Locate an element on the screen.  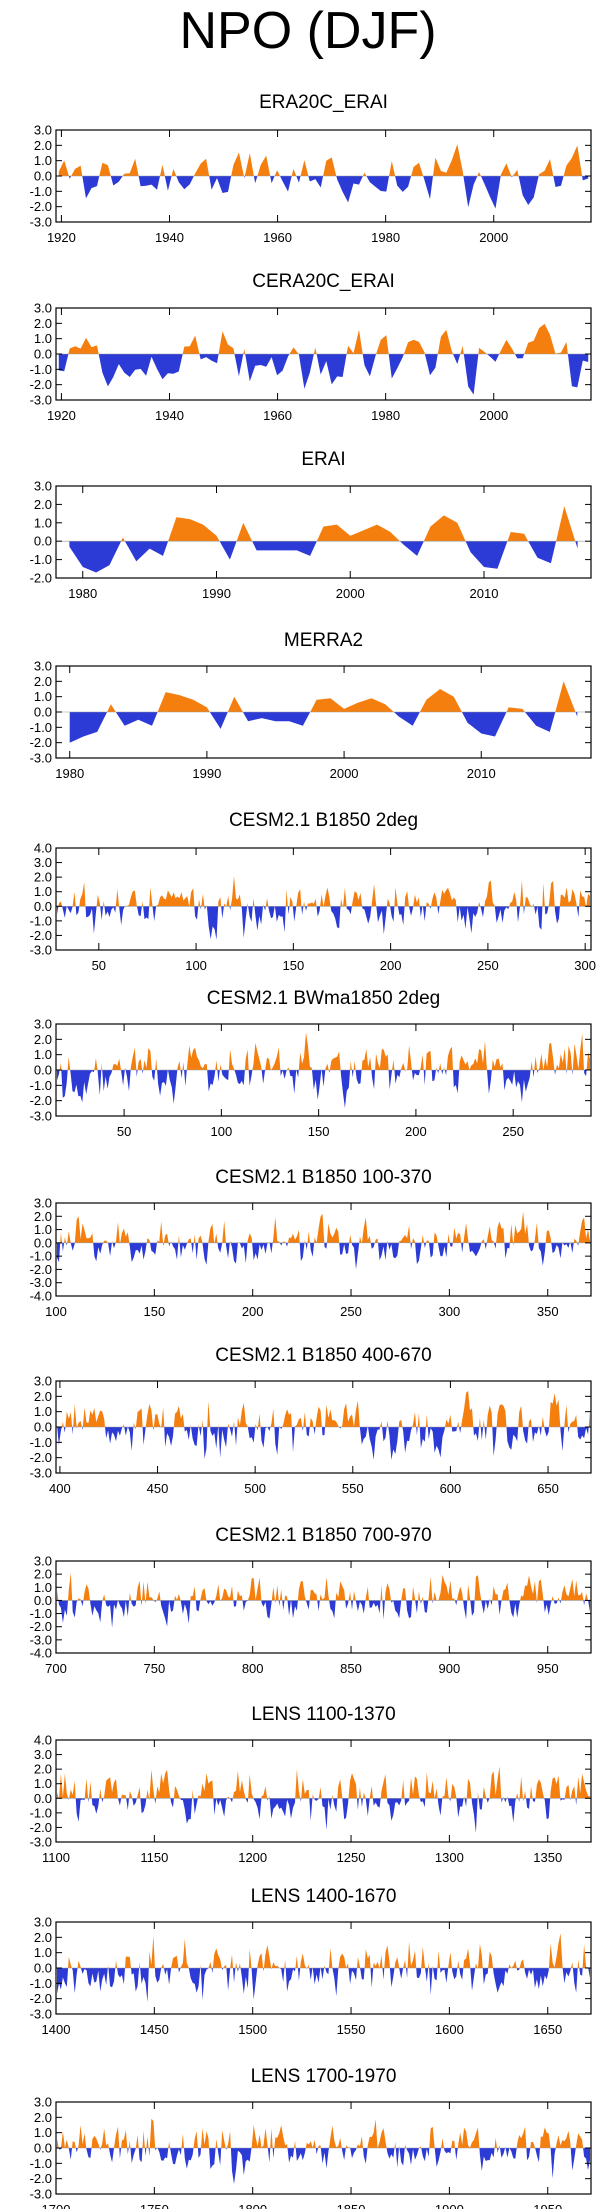
x-tick-label: 1150 is located at coordinates (154, 1857).